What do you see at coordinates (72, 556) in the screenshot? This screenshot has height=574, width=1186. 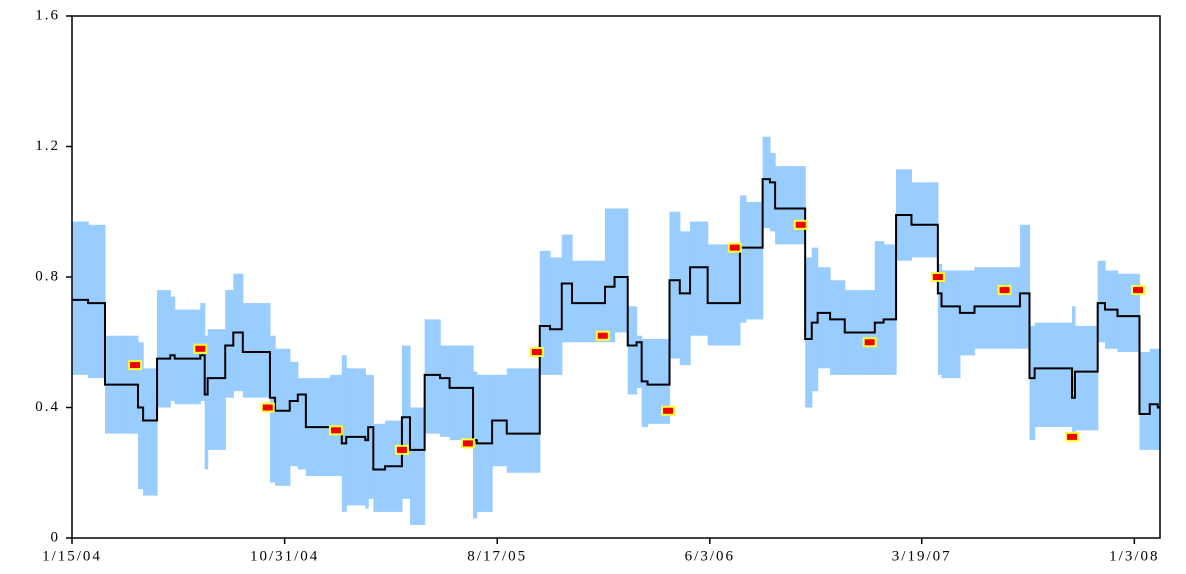 I see `x-tick-label: 1/15/04` at bounding box center [72, 556].